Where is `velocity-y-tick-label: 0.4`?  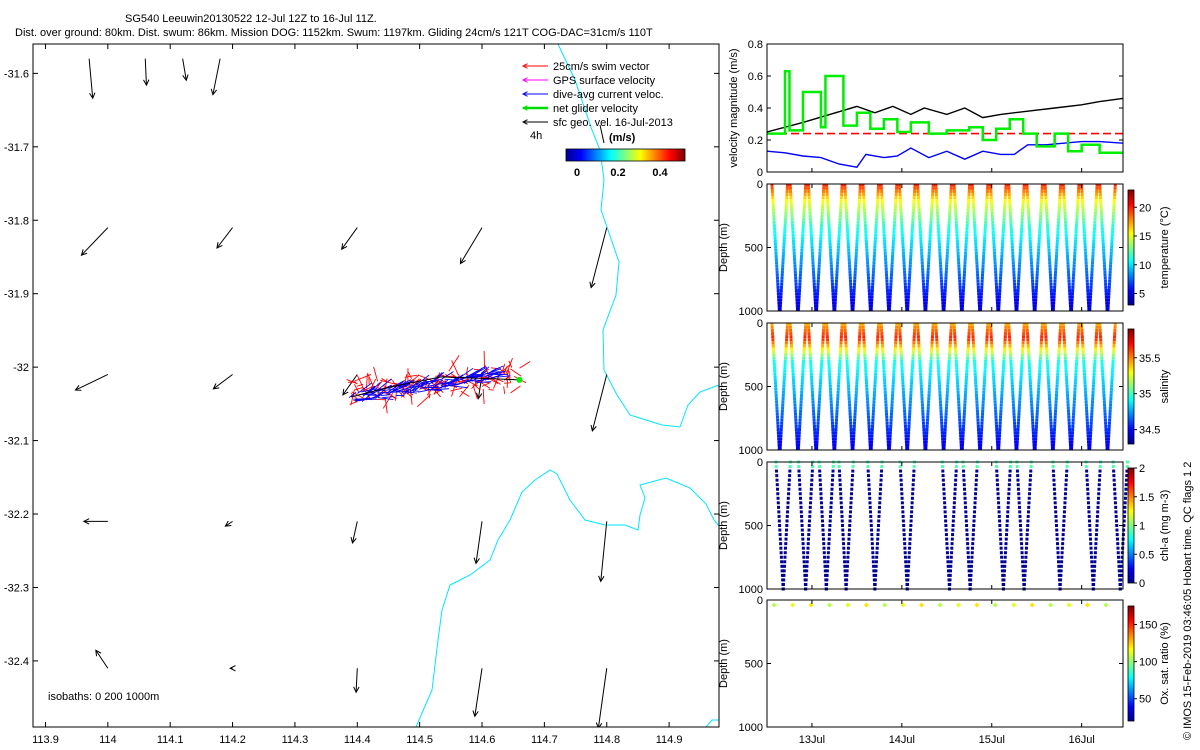
velocity-y-tick-label: 0.4 is located at coordinates (755, 109).